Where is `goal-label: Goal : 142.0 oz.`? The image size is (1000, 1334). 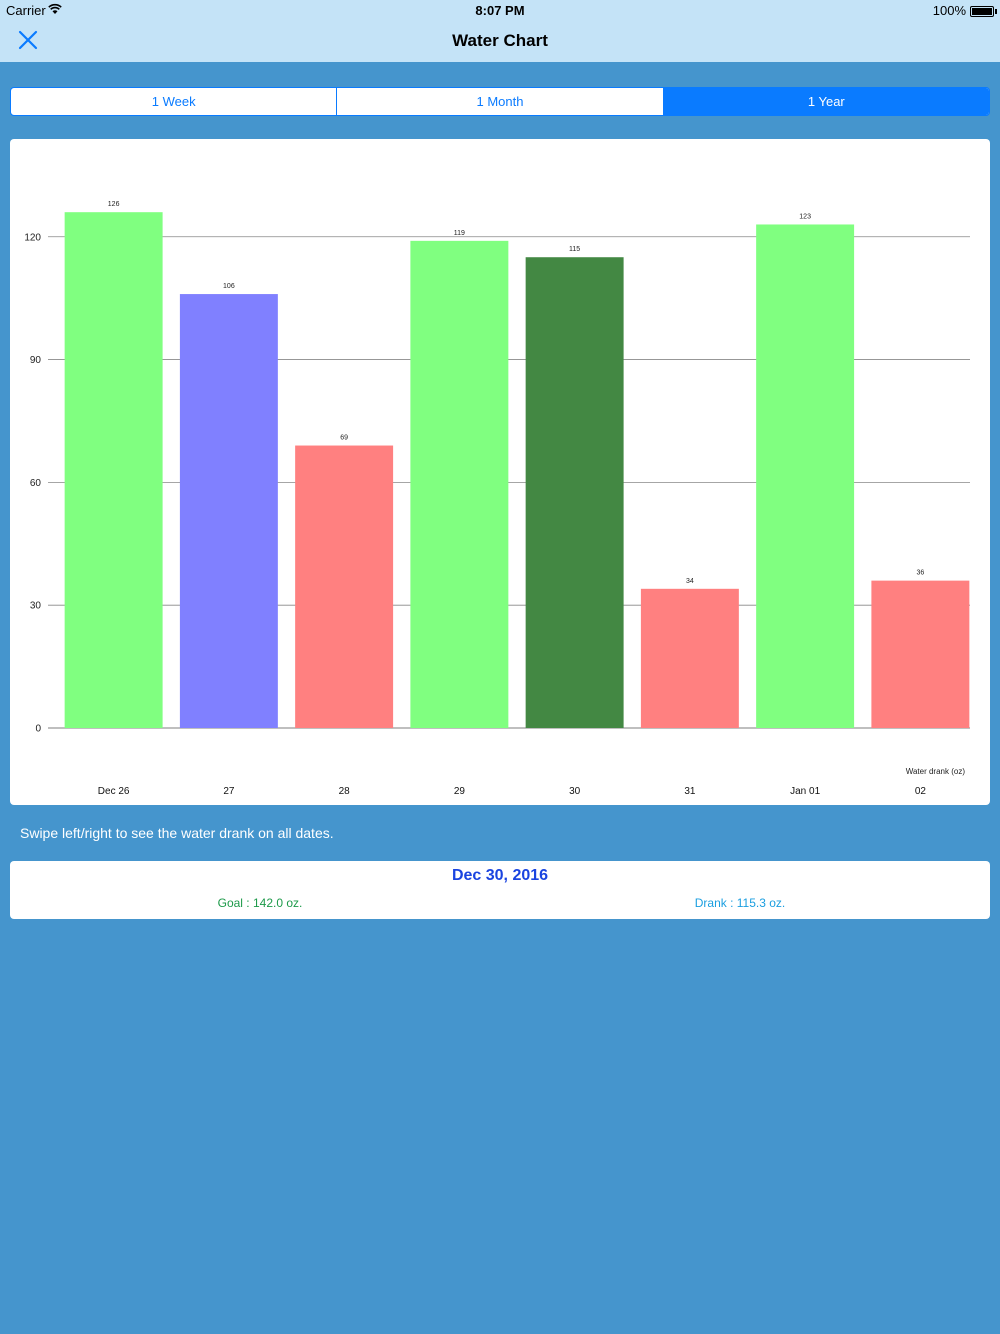 goal-label: Goal : 142.0 oz. is located at coordinates (260, 903).